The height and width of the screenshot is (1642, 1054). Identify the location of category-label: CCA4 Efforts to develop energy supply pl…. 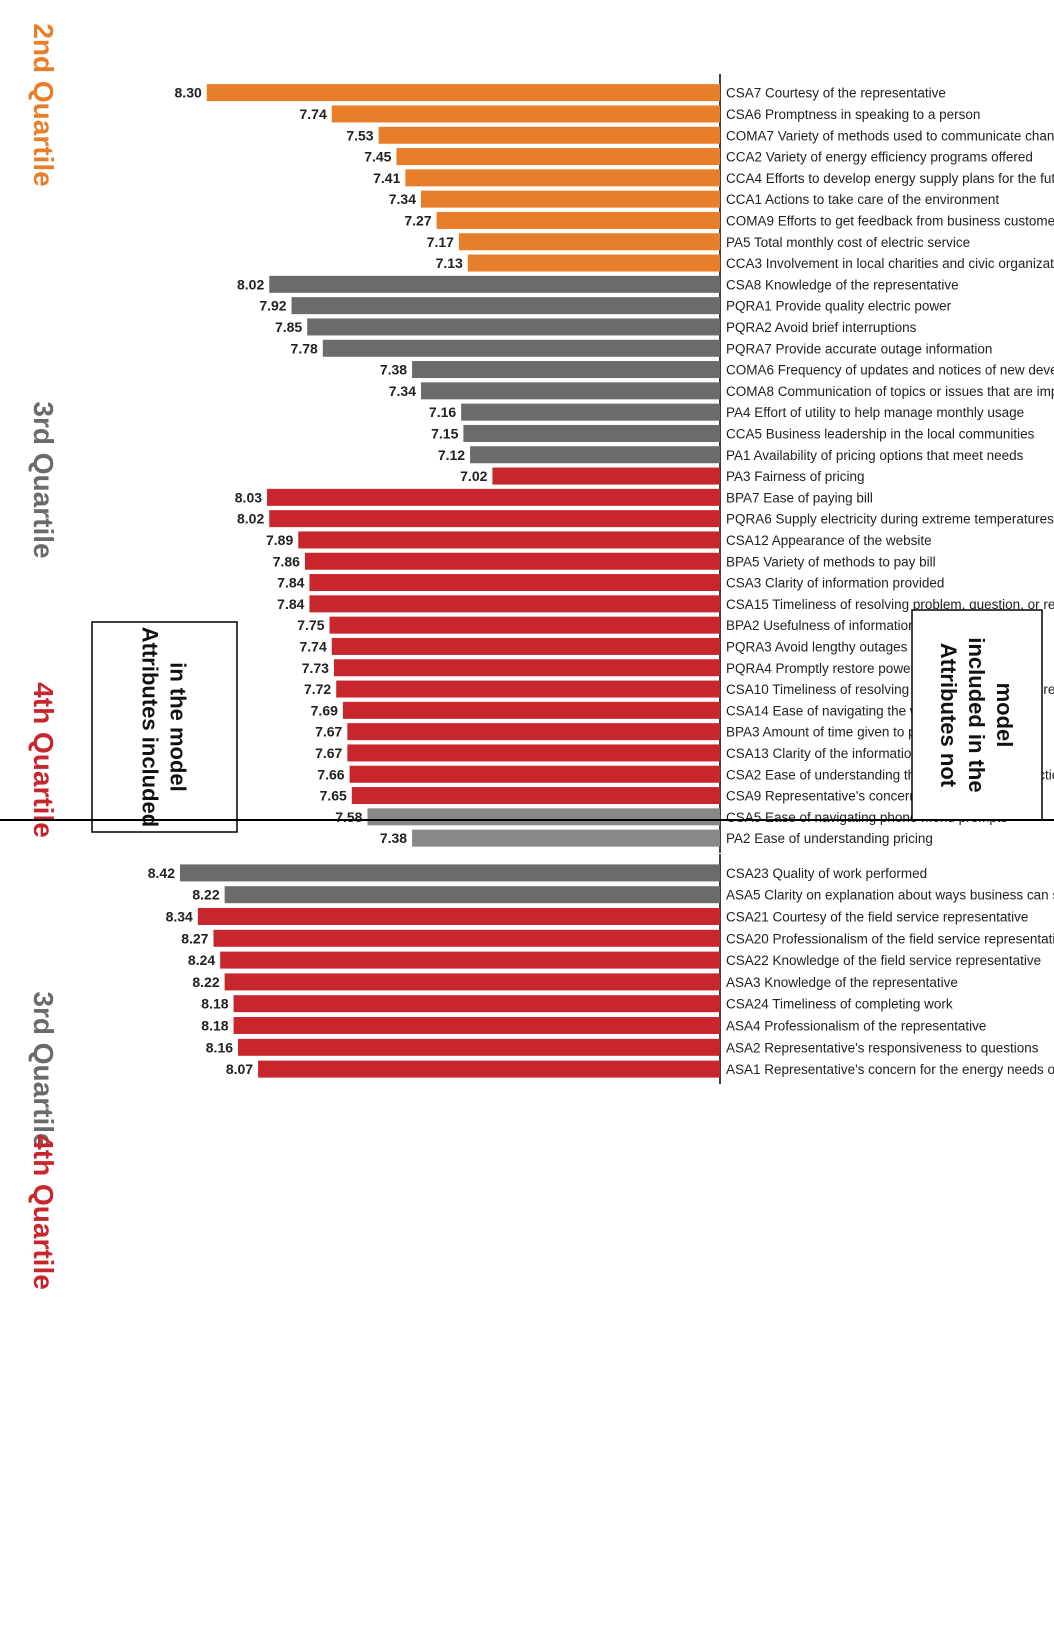
(890, 178).